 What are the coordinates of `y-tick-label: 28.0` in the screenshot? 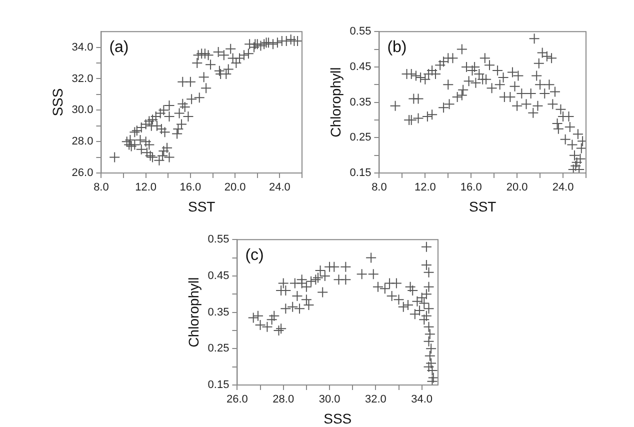 It's located at (83, 142).